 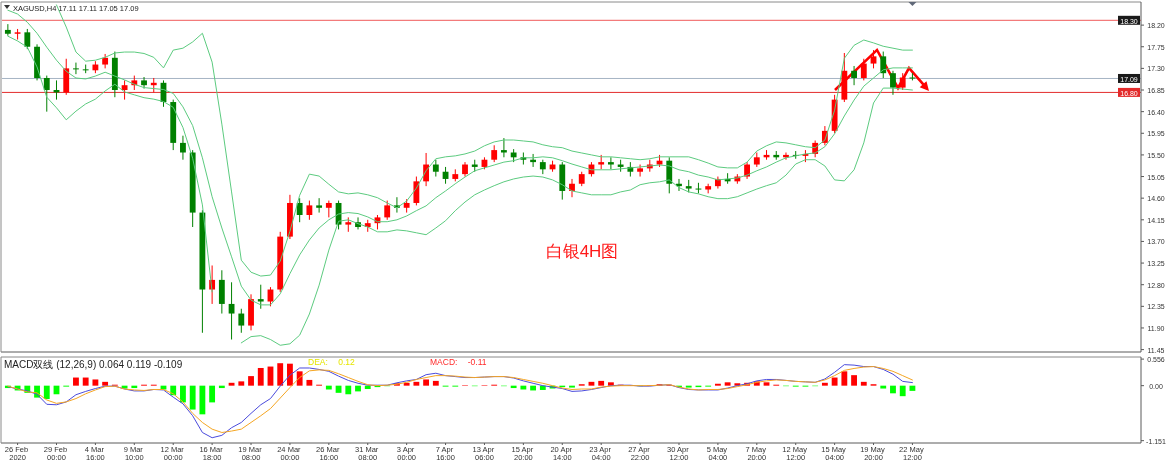 I want to click on annotation: DEA: 0.12, so click(x=332, y=361).